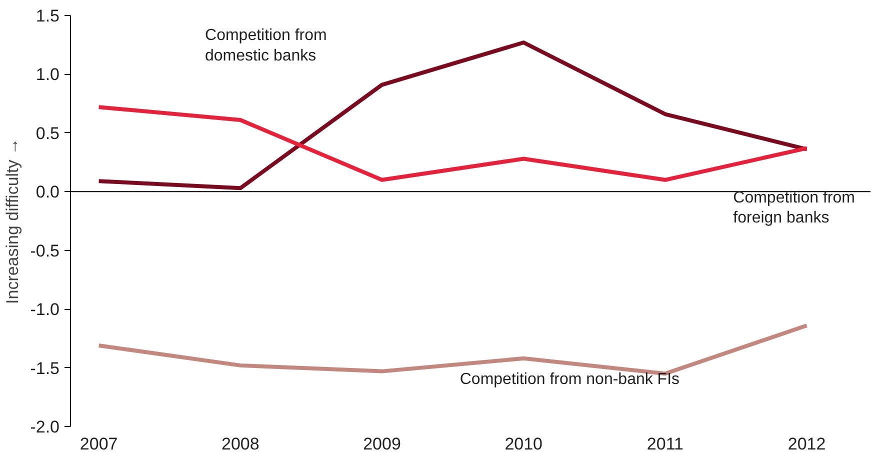 The image size is (880, 452). What do you see at coordinates (48, 133) in the screenshot?
I see `y-tick-label: 0.5` at bounding box center [48, 133].